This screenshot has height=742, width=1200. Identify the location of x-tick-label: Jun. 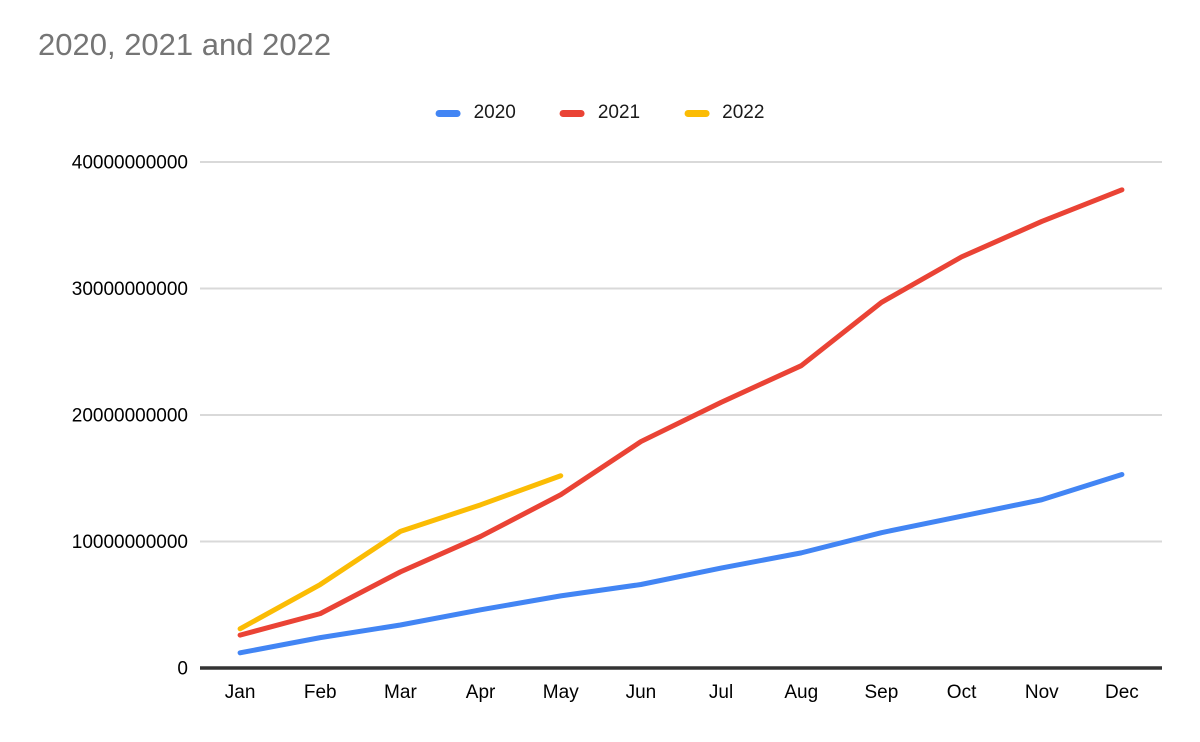
(641, 692).